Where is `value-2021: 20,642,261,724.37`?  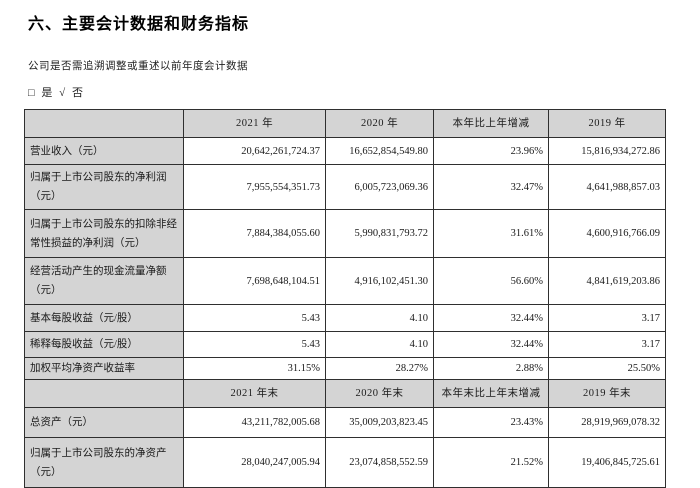 value-2021: 20,642,261,724.37 is located at coordinates (254, 151).